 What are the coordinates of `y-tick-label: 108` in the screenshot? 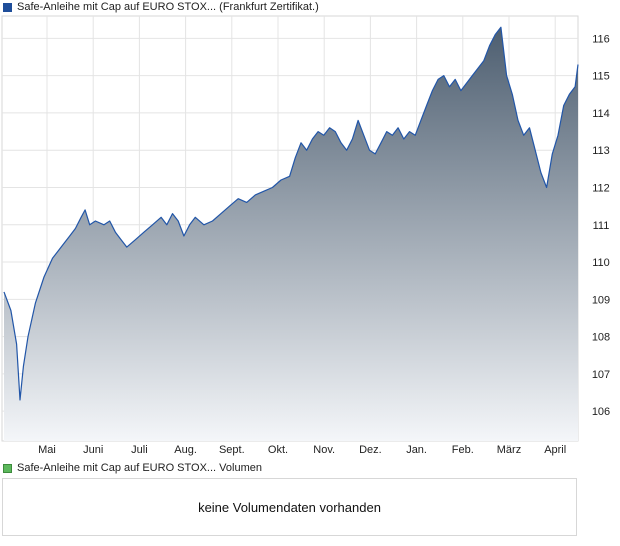 It's located at (601, 338).